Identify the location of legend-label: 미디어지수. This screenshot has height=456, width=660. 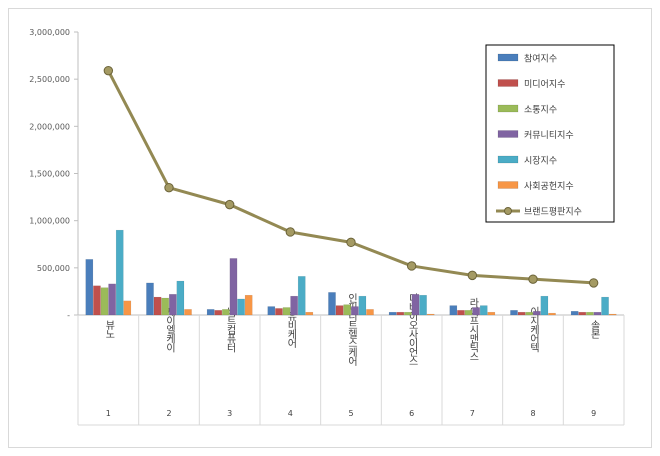
(544, 84).